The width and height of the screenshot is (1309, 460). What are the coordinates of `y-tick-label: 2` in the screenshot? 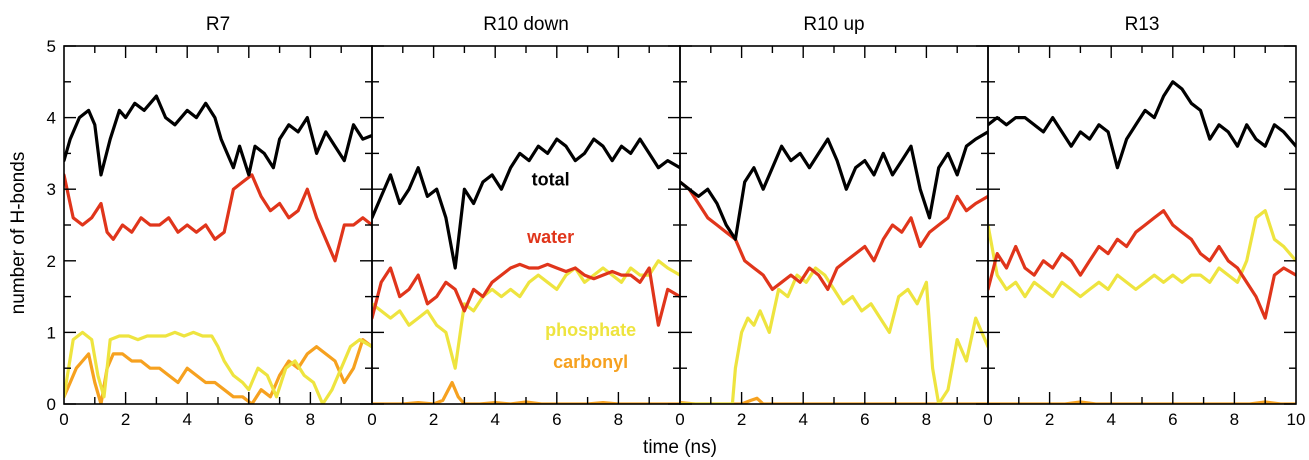 It's located at (51, 261).